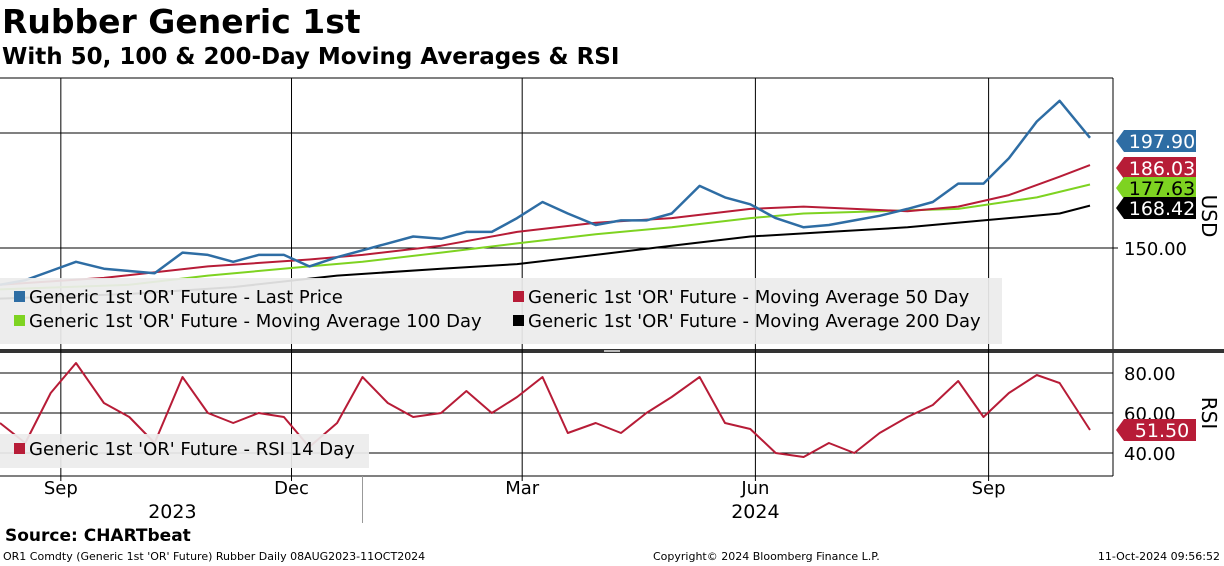 This screenshot has height=566, width=1224. Describe the element at coordinates (192, 449) in the screenshot. I see `rsi-legend-label: Generic 1st 'OR' Future - RSI 14 Day` at that location.